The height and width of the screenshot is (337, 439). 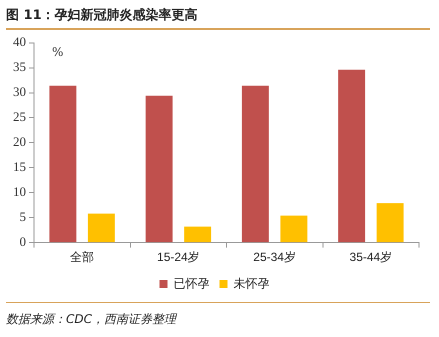 I want to click on x-tick-label: 全部, so click(x=82, y=257).